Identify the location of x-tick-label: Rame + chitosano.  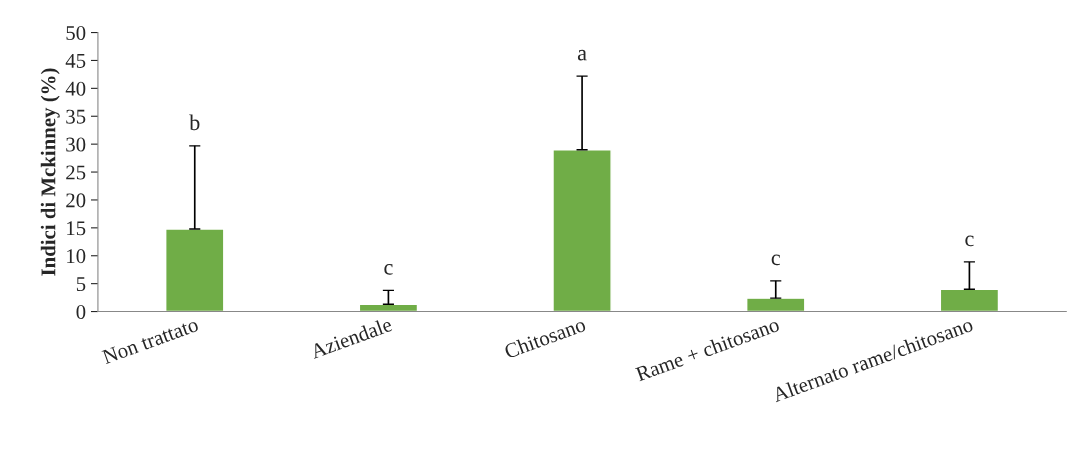
(707, 349).